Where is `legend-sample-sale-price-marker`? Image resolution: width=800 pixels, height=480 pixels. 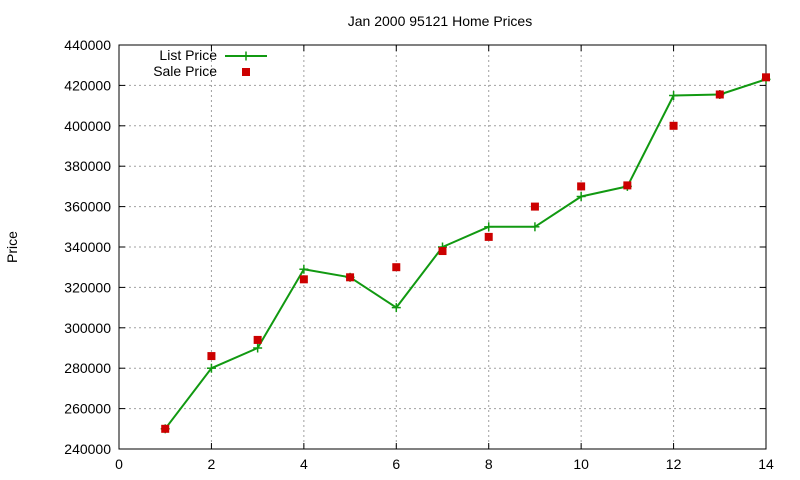
legend-sample-sale-price-marker is located at coordinates (246, 72).